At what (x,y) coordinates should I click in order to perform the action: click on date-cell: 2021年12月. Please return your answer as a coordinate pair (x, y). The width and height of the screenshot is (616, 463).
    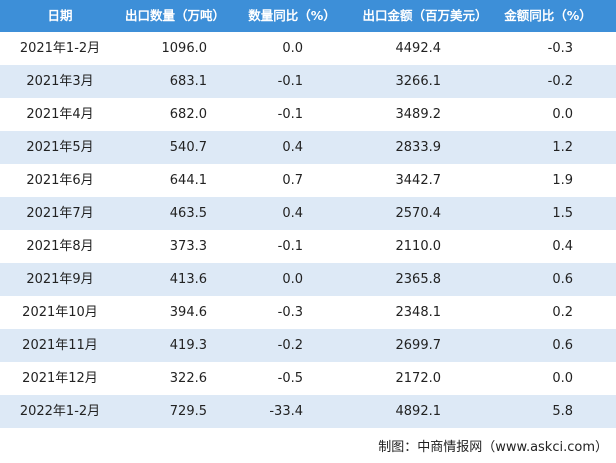
    Looking at the image, I should click on (60, 378).